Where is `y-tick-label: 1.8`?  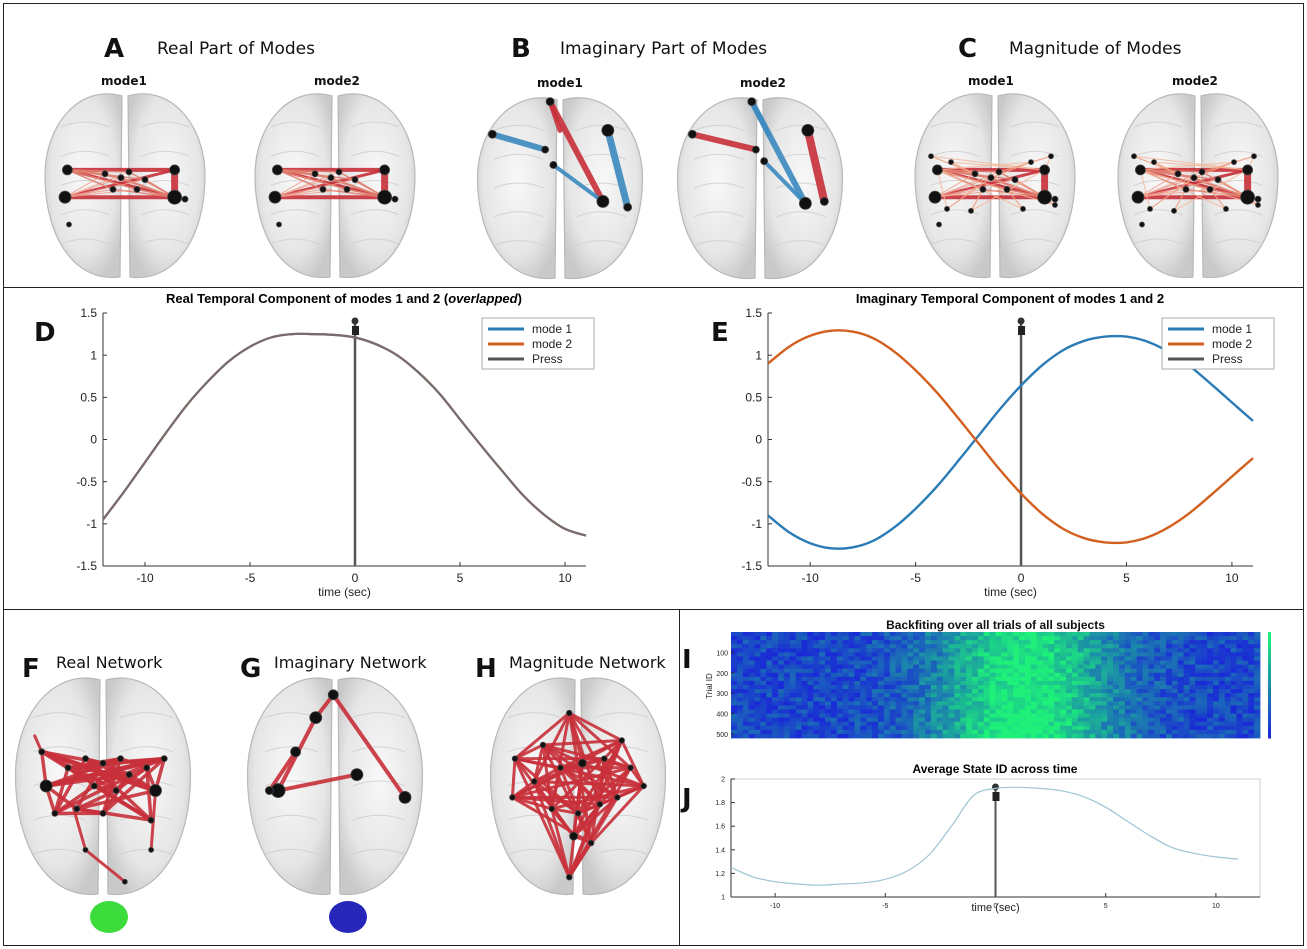 y-tick-label: 1.8 is located at coordinates (720, 803).